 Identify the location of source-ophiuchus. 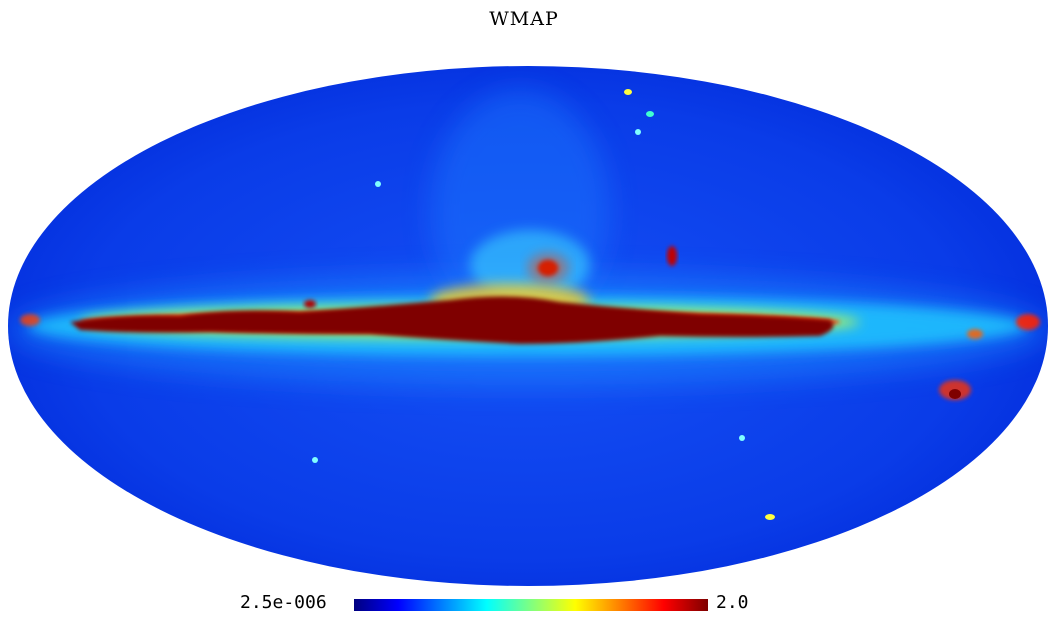
(672, 256).